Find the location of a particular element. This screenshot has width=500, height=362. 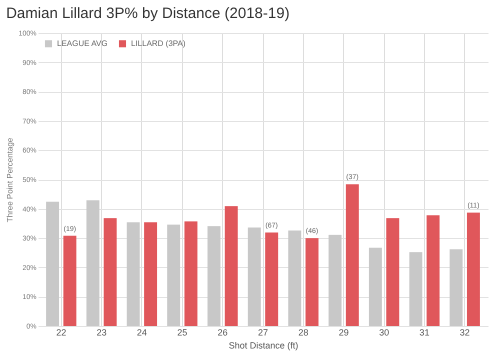

x-tick-label: 22 is located at coordinates (61, 333).